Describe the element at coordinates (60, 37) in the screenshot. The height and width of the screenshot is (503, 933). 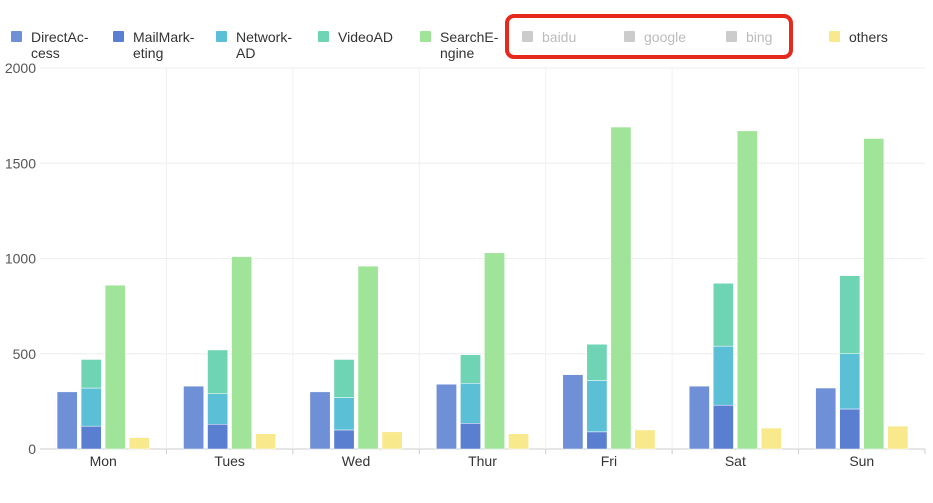
I see `legend-label: DirectAc-` at that location.